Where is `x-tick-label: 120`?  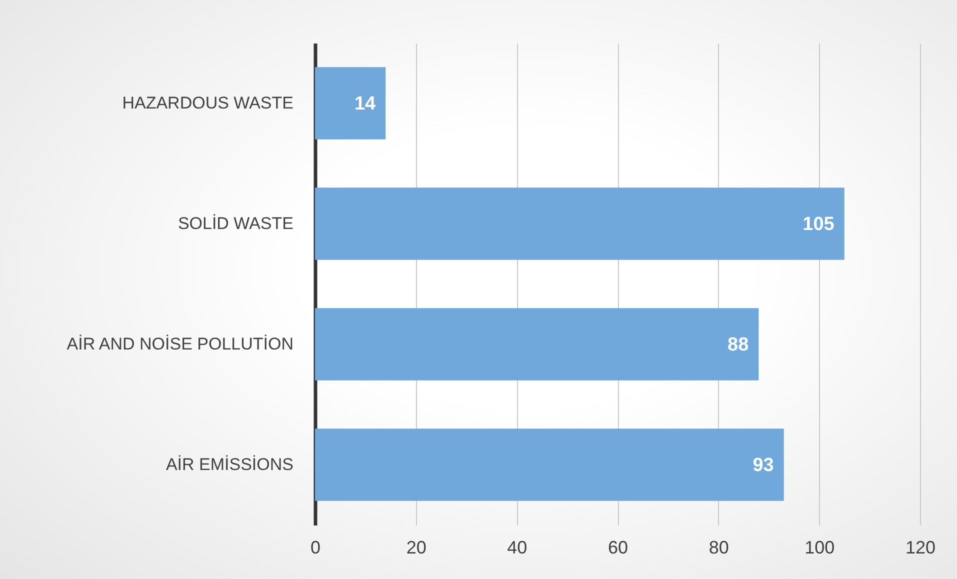 x-tick-label: 120 is located at coordinates (920, 548).